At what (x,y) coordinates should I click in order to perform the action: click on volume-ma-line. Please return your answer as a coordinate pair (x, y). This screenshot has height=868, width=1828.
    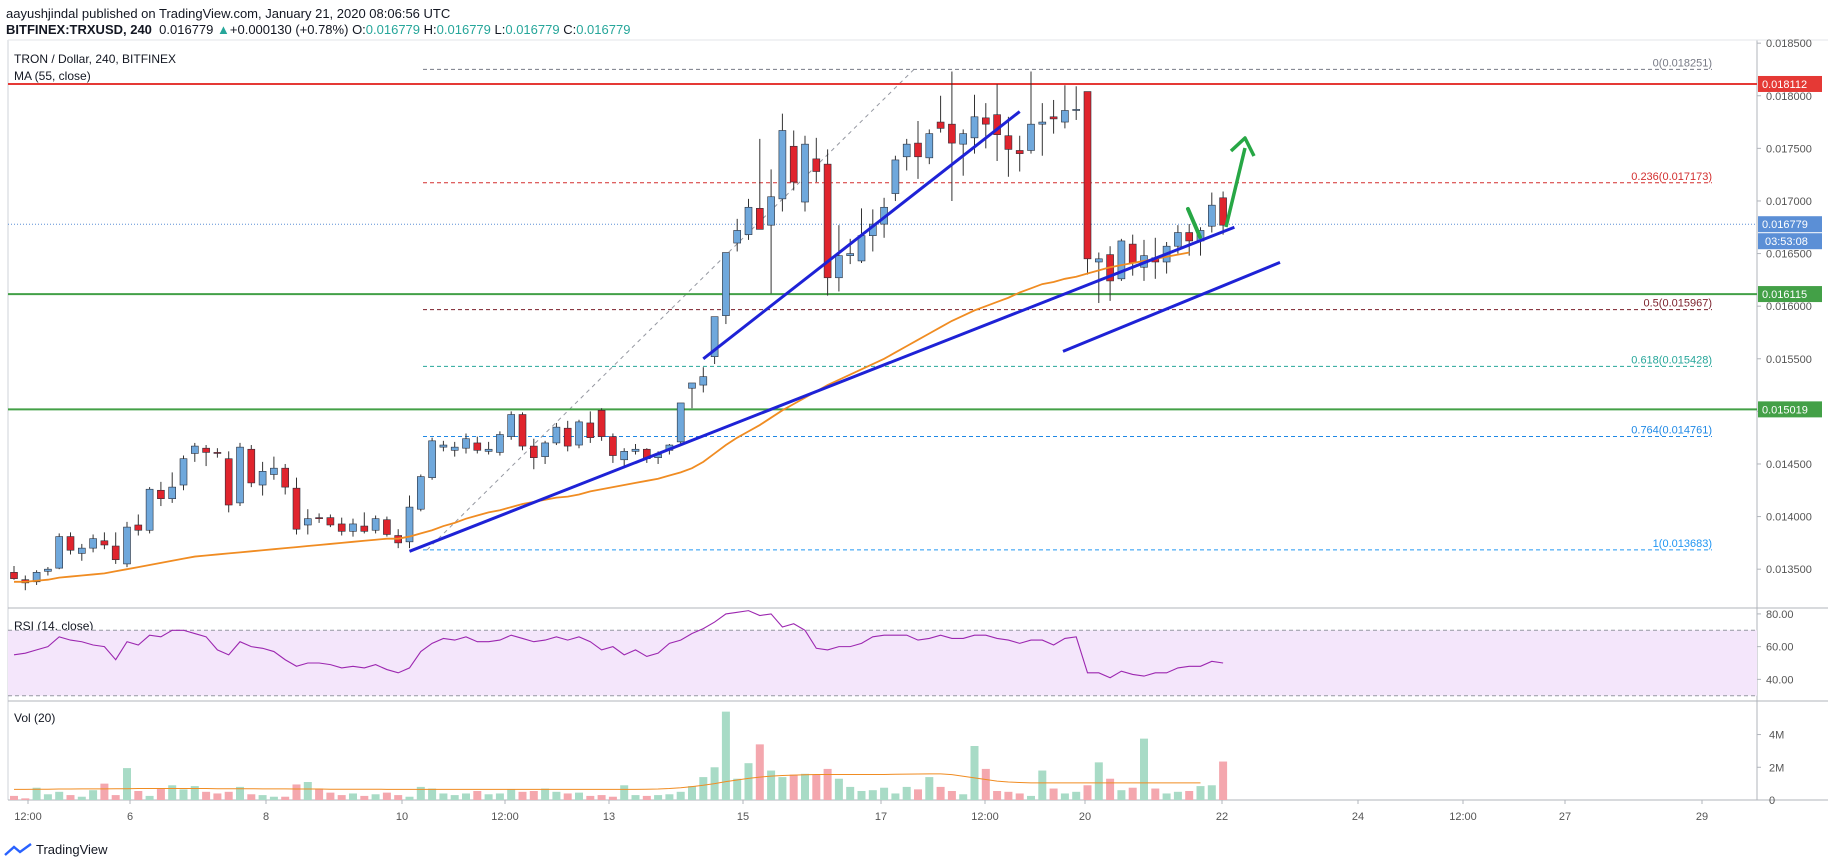
    Looking at the image, I should click on (607, 781).